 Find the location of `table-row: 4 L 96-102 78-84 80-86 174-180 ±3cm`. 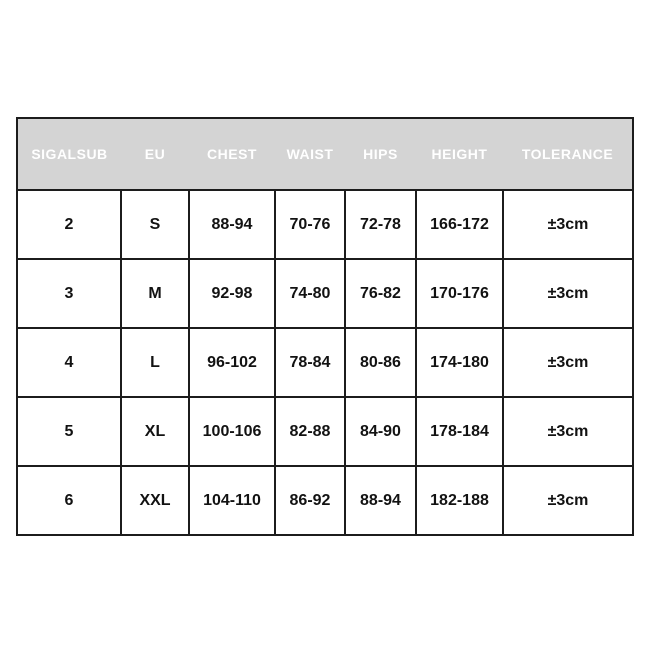

table-row: 4 L 96-102 78-84 80-86 174-180 ±3cm is located at coordinates (325, 362).